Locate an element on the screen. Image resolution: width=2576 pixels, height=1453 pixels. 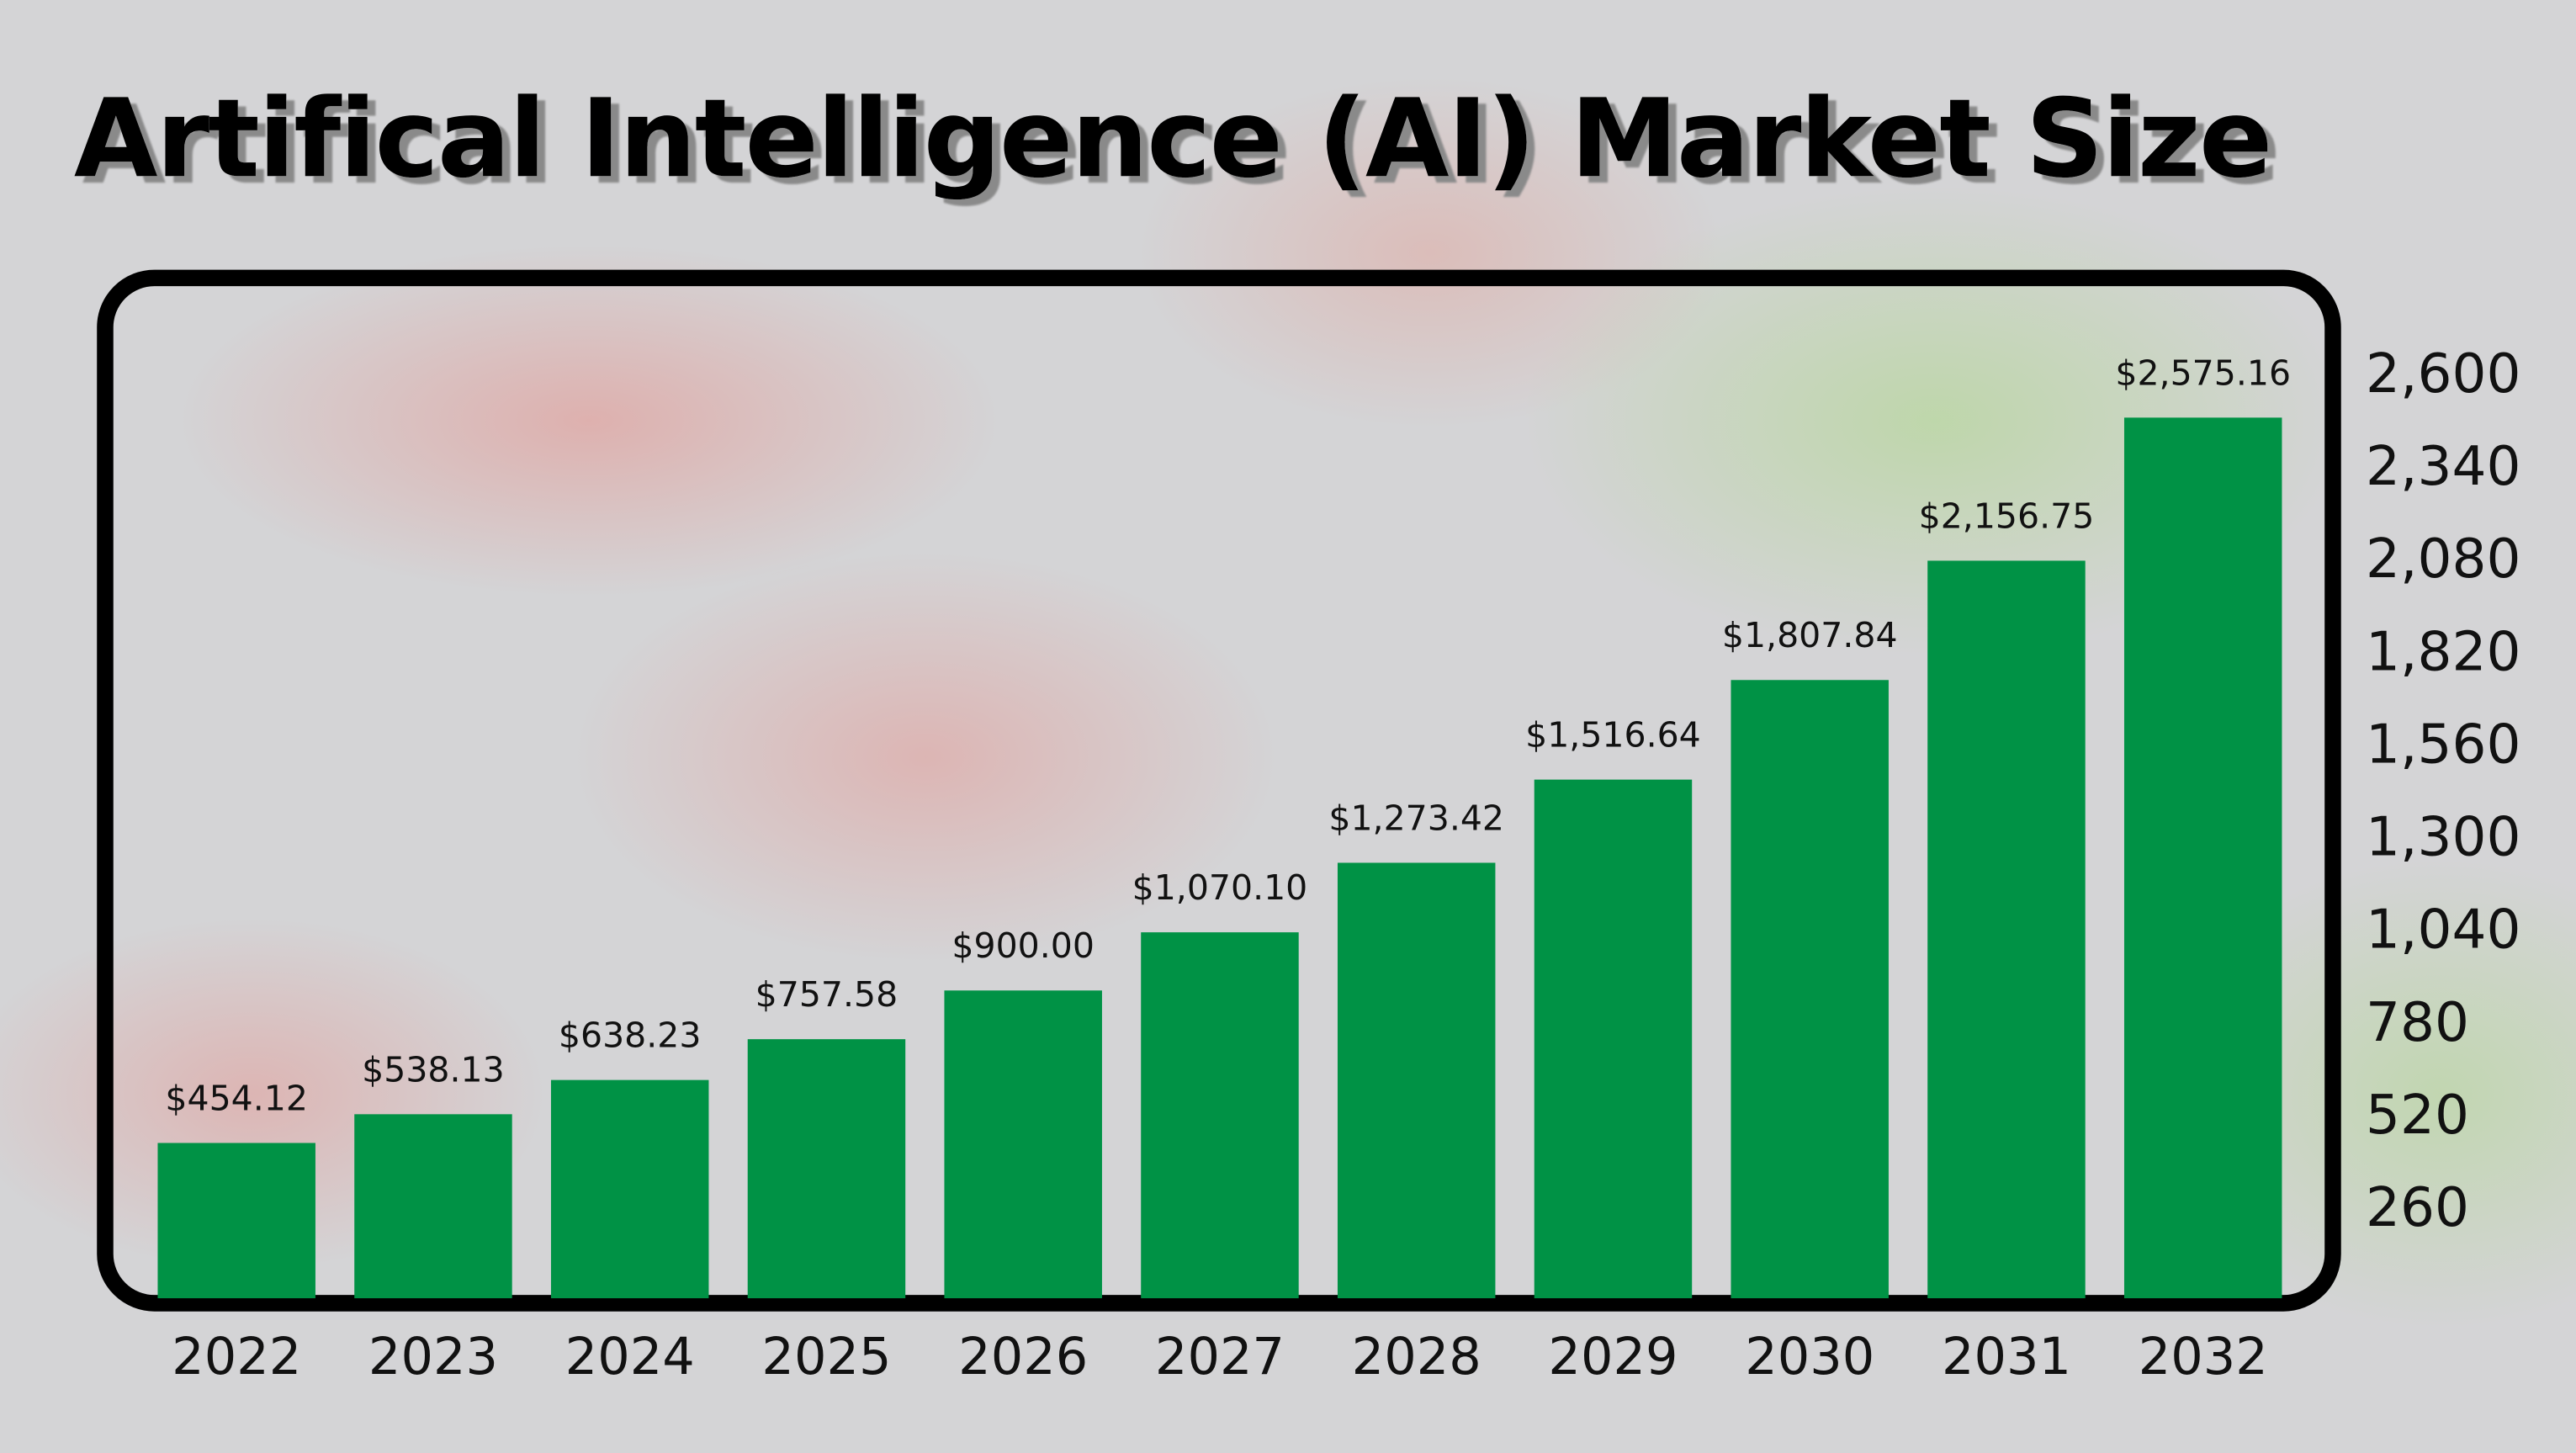
y-tick-label: 1,560 is located at coordinates (2443, 744).